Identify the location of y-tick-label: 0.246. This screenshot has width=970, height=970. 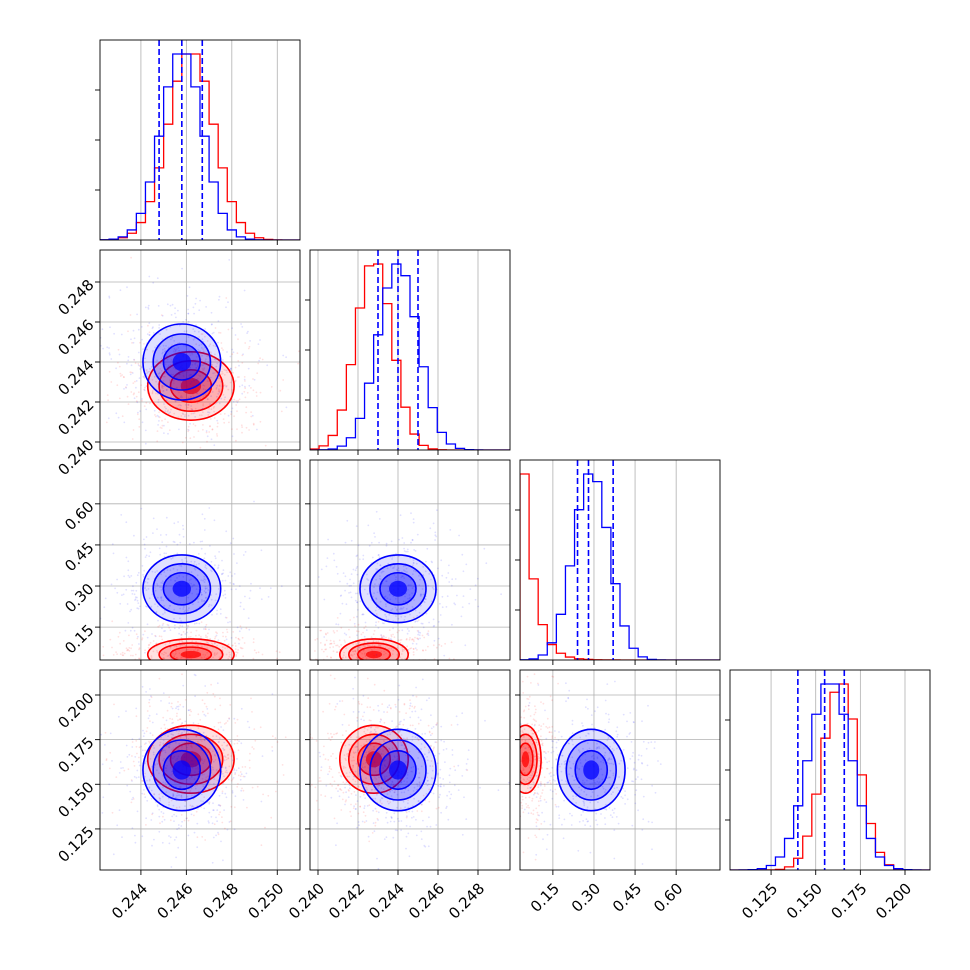
(75, 337).